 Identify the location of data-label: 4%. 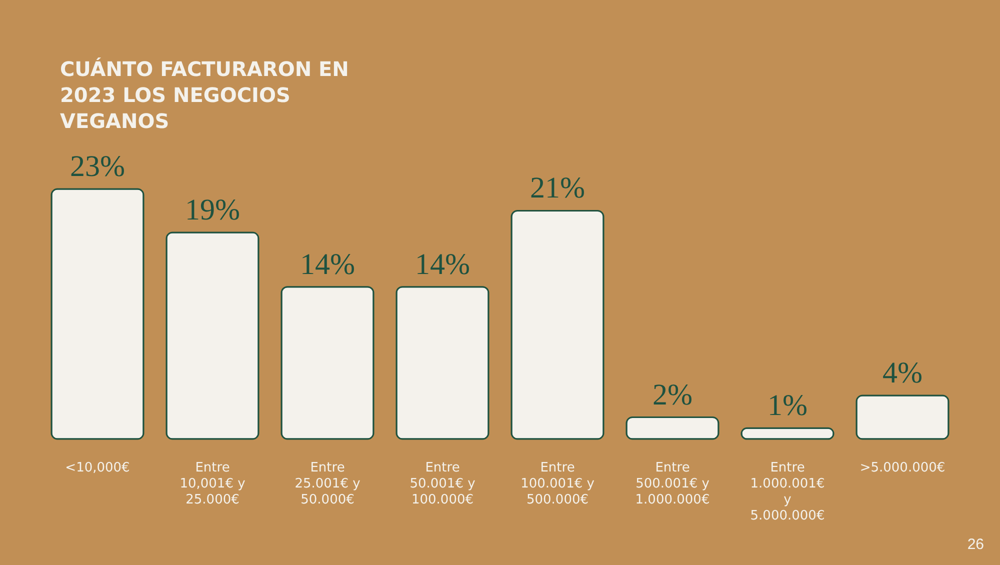
(902, 373).